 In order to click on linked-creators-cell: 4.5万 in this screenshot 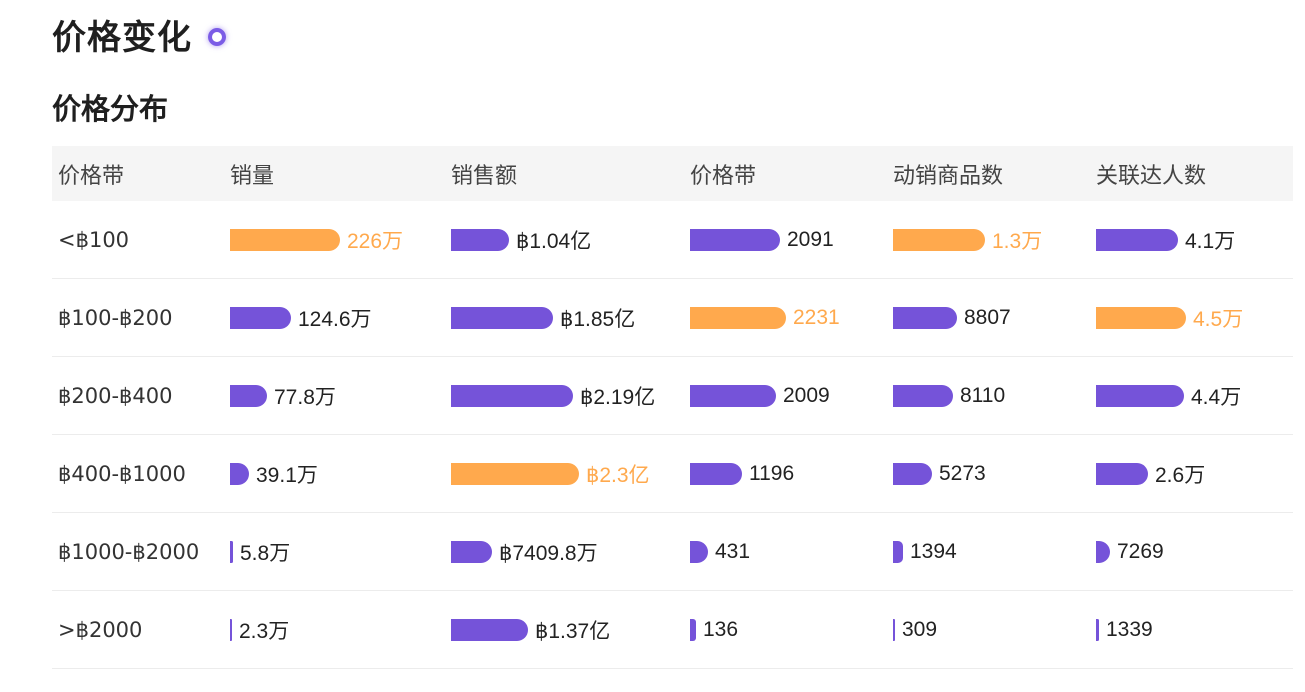, I will do `click(1191, 318)`.